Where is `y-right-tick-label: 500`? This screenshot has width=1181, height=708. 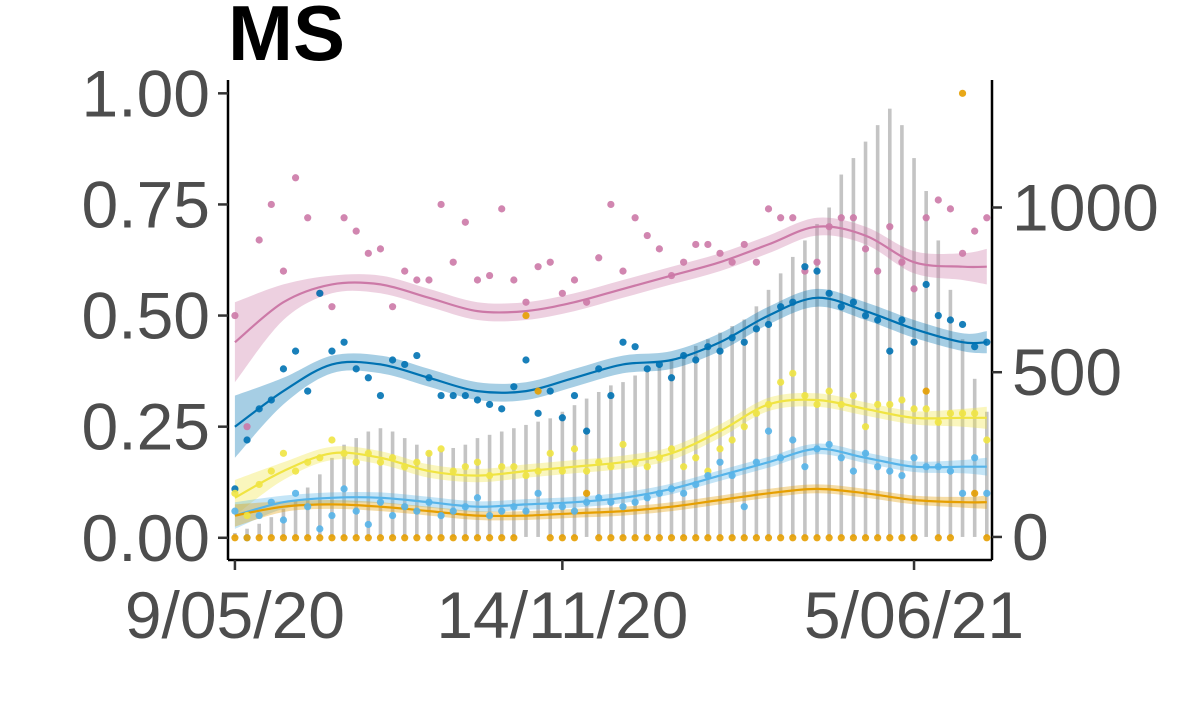 y-right-tick-label: 500 is located at coordinates (1067, 372).